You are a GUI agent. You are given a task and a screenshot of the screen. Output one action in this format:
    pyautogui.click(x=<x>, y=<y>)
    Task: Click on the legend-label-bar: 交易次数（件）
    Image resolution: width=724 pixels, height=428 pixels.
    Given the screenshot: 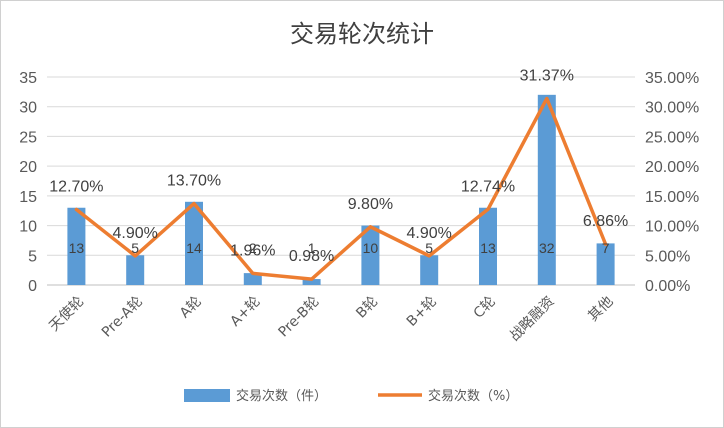 What is the action you would take?
    pyautogui.click(x=281, y=396)
    